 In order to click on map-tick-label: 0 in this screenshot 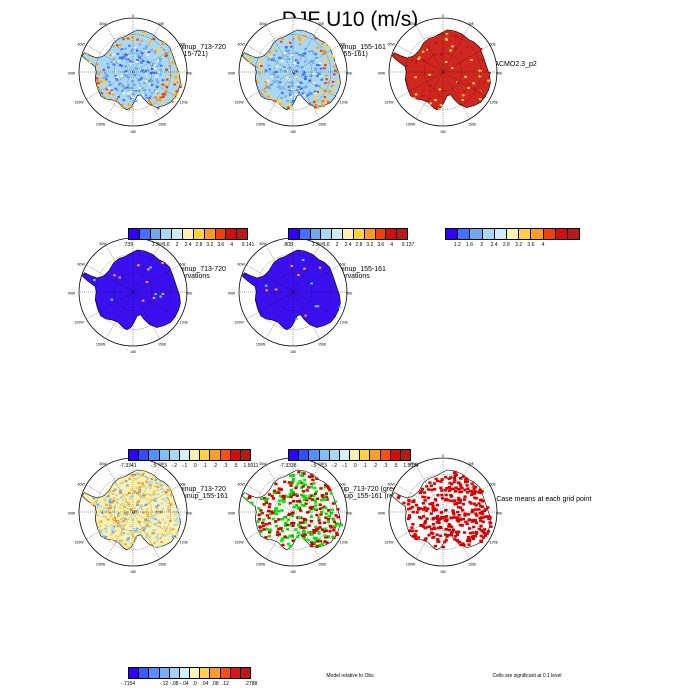, I will do `click(443, 16)`.